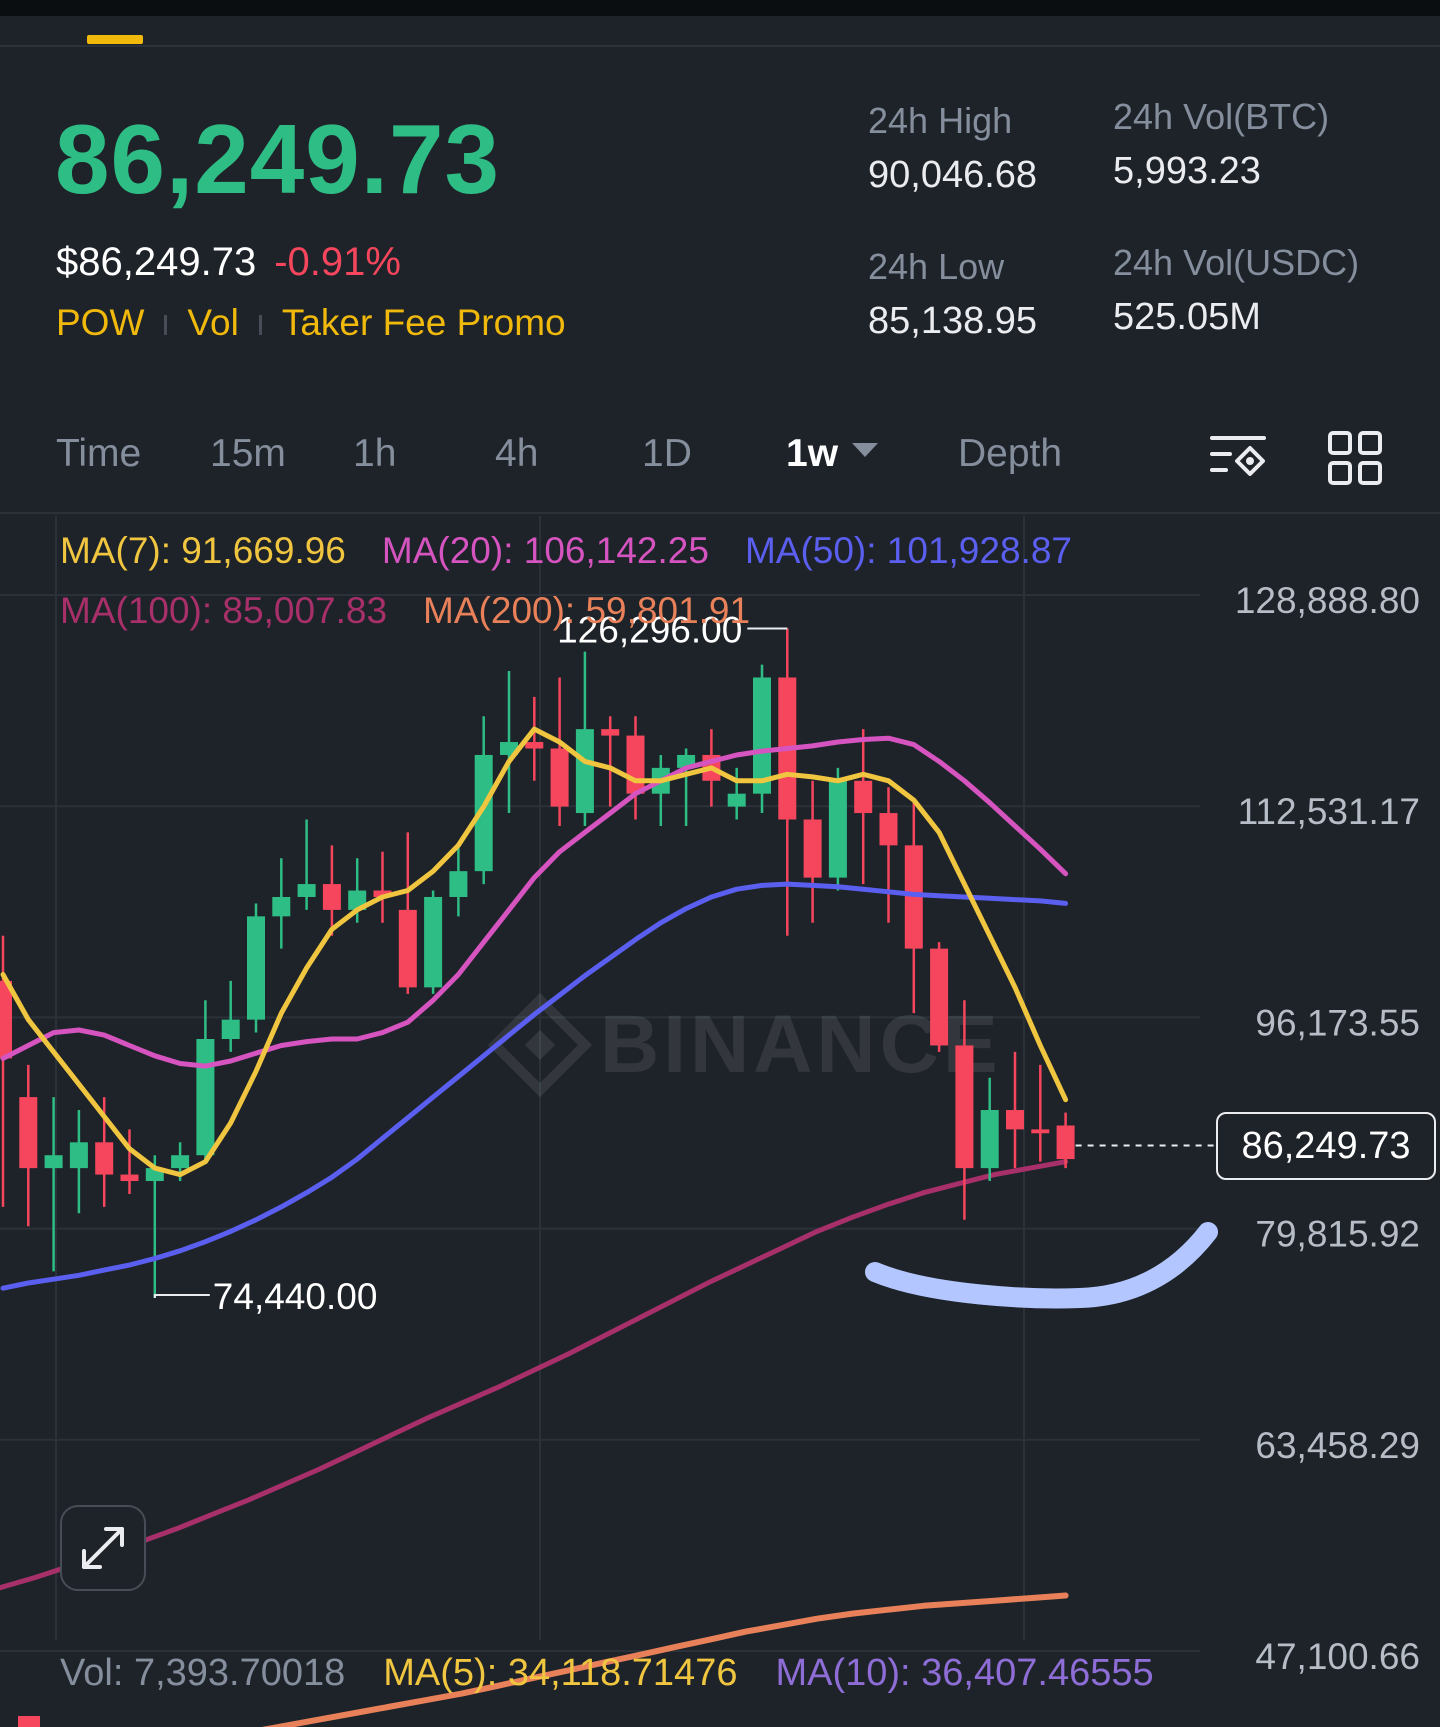  I want to click on stat-label: 24h Vol(USDC), so click(1236, 262).